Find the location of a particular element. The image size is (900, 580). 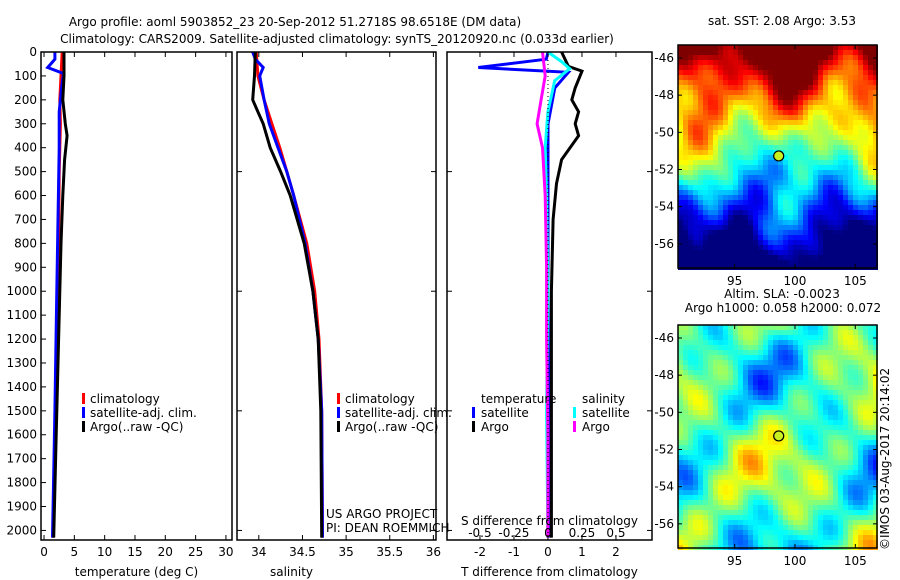

project-line-2: PI: DEAN ROEMMICH is located at coordinates (387, 528).